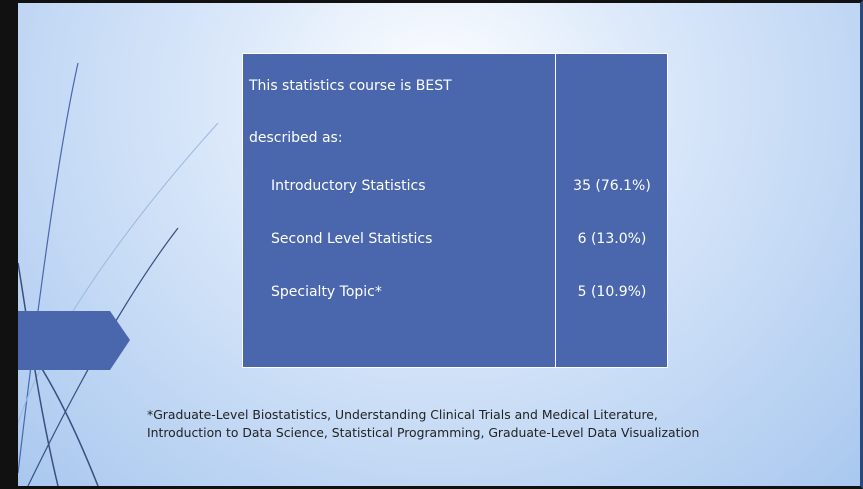 The image size is (863, 489). I want to click on arrow-shape, so click(74, 340).